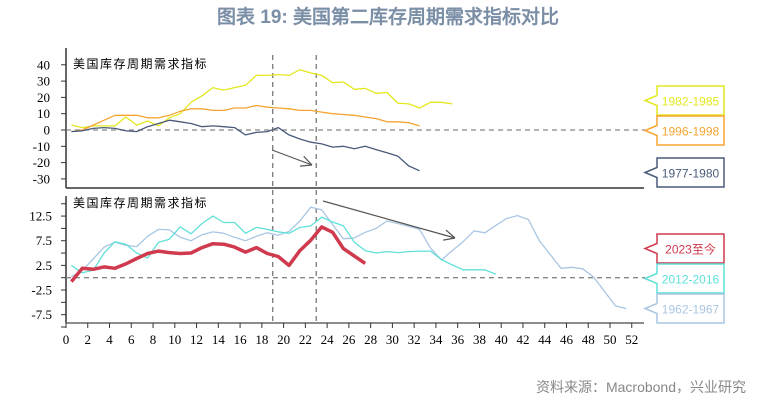 This screenshot has height=404, width=776. What do you see at coordinates (219, 339) in the screenshot?
I see `x-tick-label: 14` at bounding box center [219, 339].